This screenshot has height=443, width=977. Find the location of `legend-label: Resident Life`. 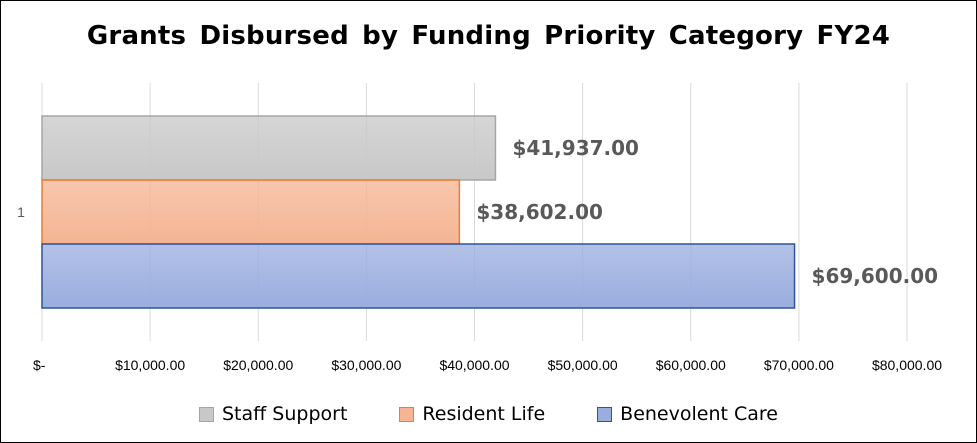

legend-label: Resident Life is located at coordinates (484, 414).